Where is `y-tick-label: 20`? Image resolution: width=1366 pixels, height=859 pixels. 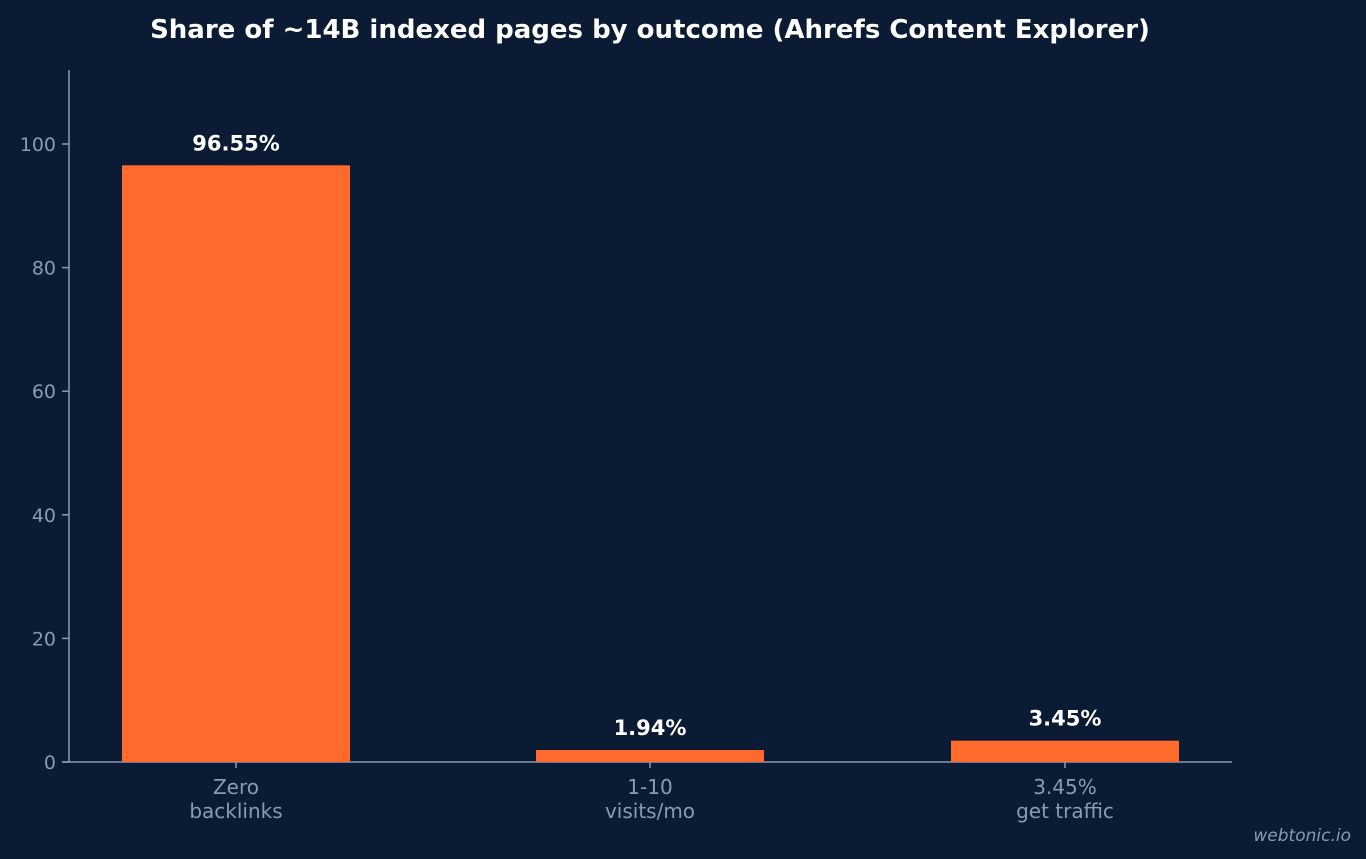 y-tick-label: 20 is located at coordinates (44, 639).